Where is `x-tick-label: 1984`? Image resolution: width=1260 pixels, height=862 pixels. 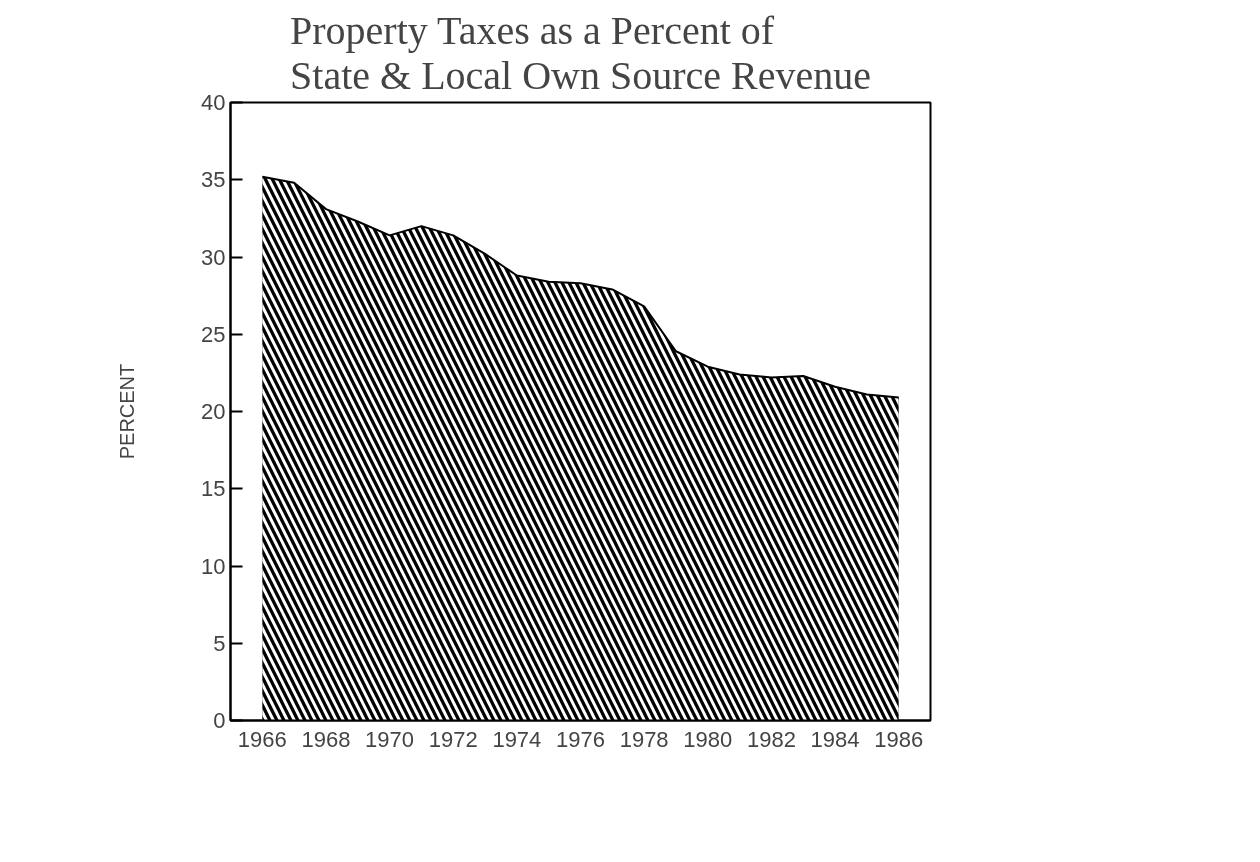
x-tick-label: 1984 is located at coordinates (835, 739).